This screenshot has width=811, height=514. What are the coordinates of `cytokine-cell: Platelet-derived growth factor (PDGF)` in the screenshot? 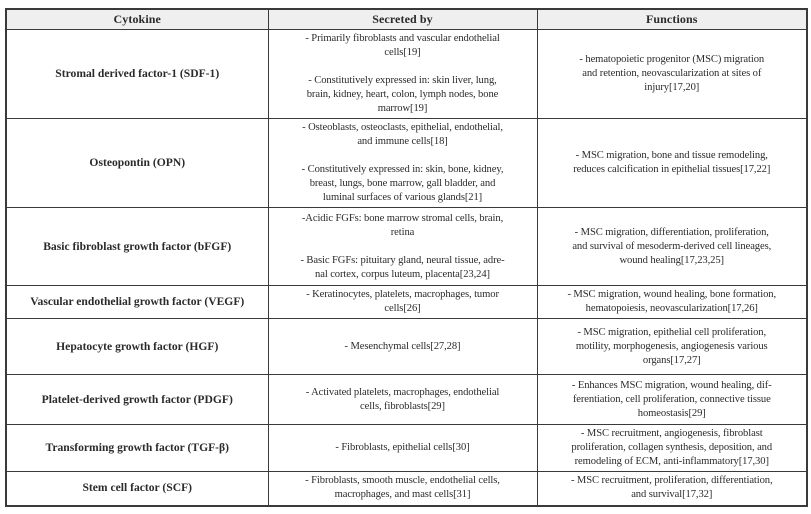 It's located at (137, 399).